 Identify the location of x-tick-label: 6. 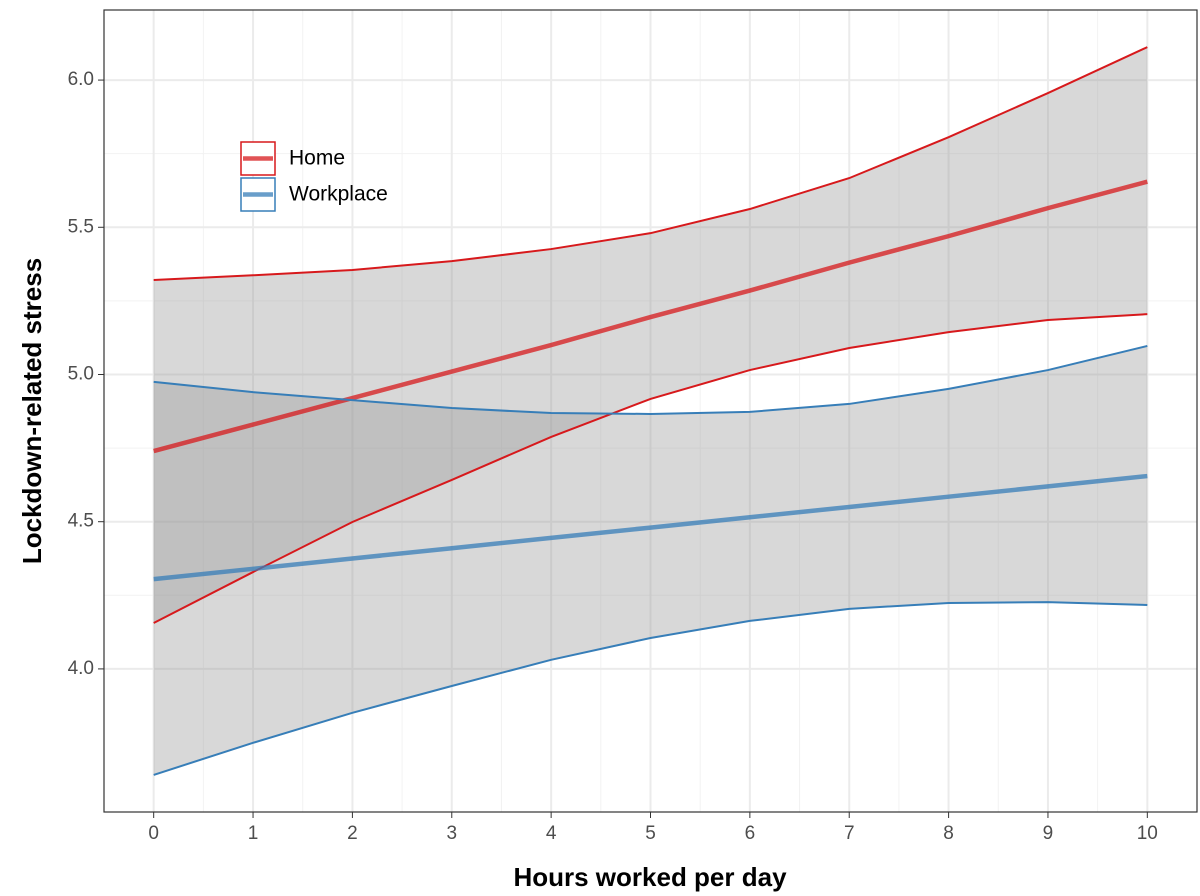
(750, 833).